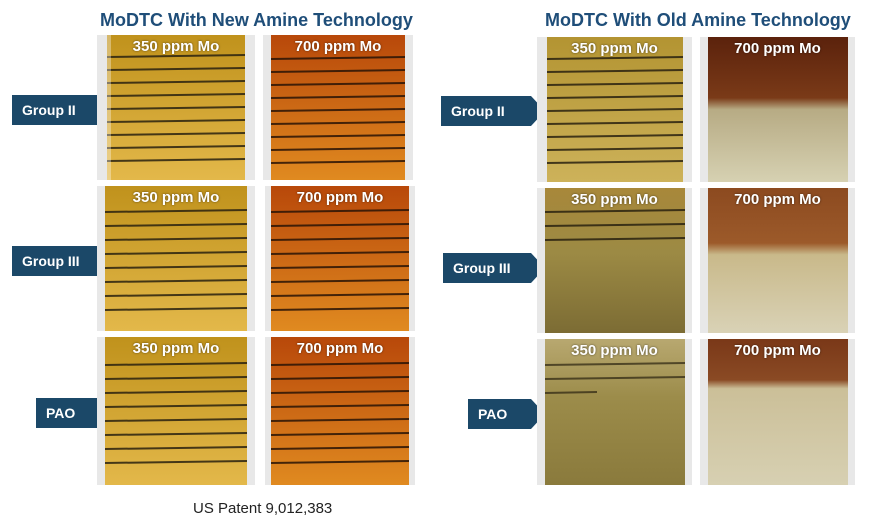 Image resolution: width=870 pixels, height=525 pixels. What do you see at coordinates (263, 508) in the screenshot?
I see `patent-footer: US Patent 9,012,383` at bounding box center [263, 508].